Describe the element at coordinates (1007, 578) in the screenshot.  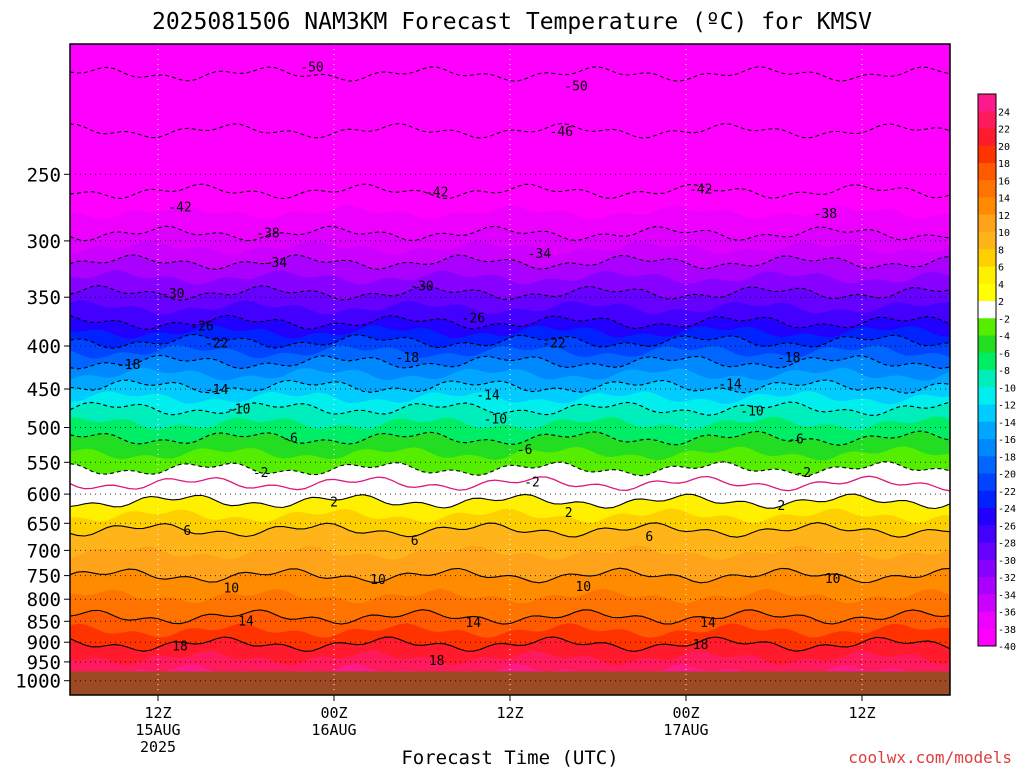
I see `colorbar-label: -32` at that location.